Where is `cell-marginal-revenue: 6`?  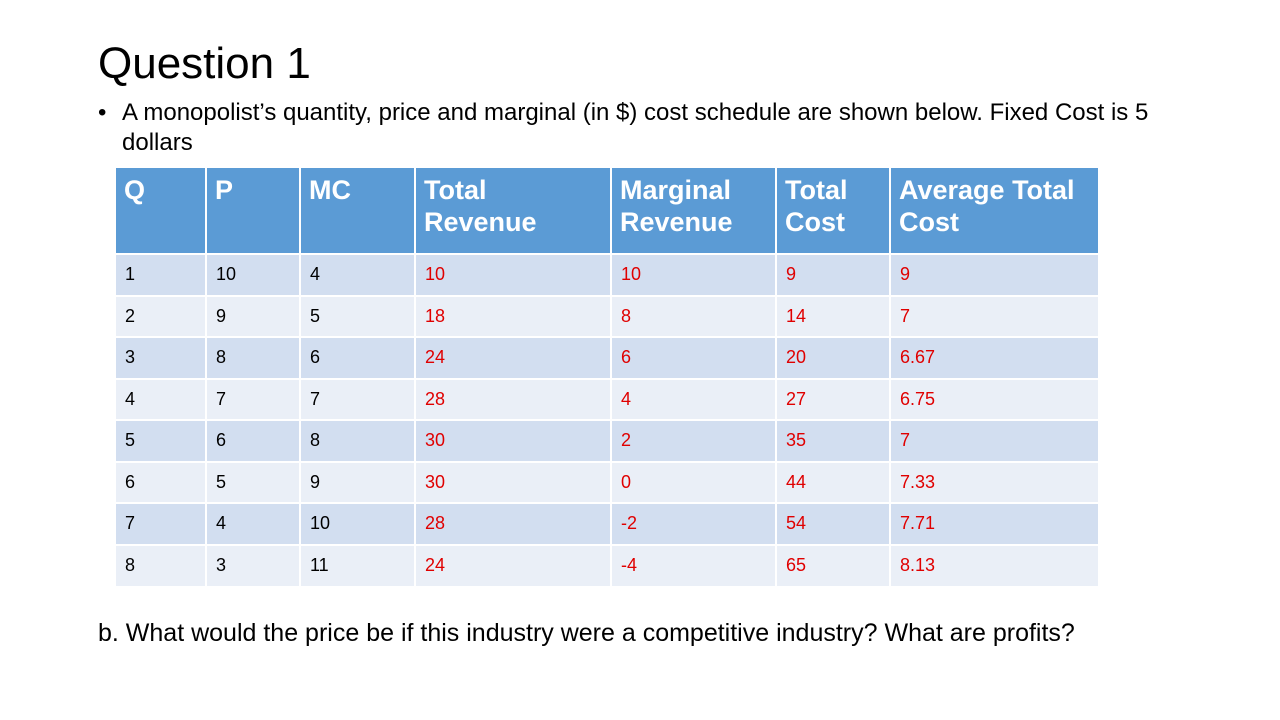 cell-marginal-revenue: 6 is located at coordinates (694, 357).